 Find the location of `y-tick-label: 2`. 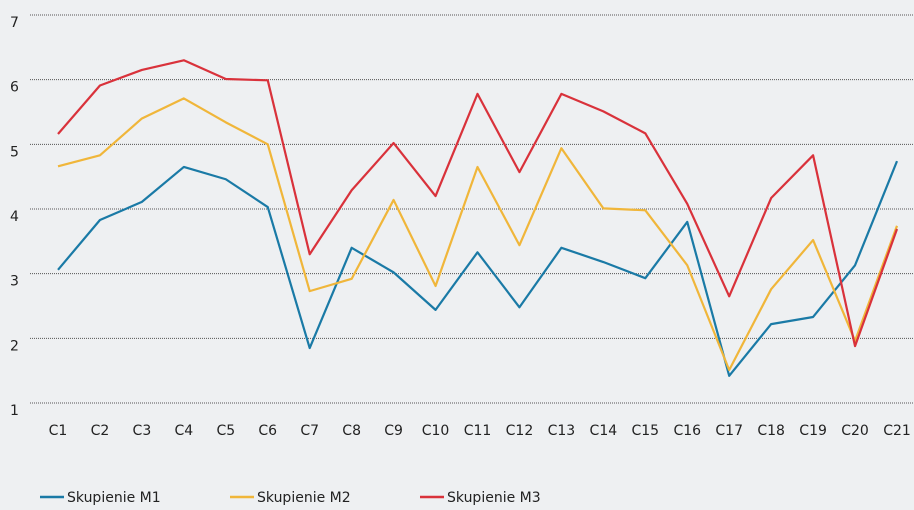

y-tick-label: 2 is located at coordinates (14, 346).